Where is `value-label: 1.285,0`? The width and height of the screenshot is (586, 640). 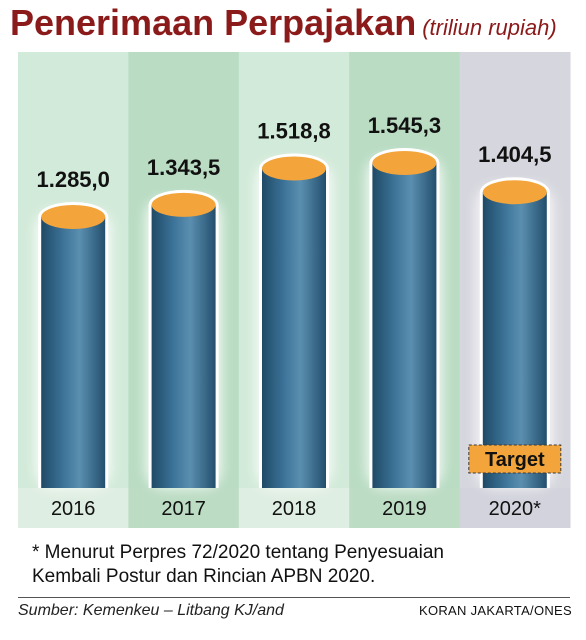
value-label: 1.285,0 is located at coordinates (72, 179).